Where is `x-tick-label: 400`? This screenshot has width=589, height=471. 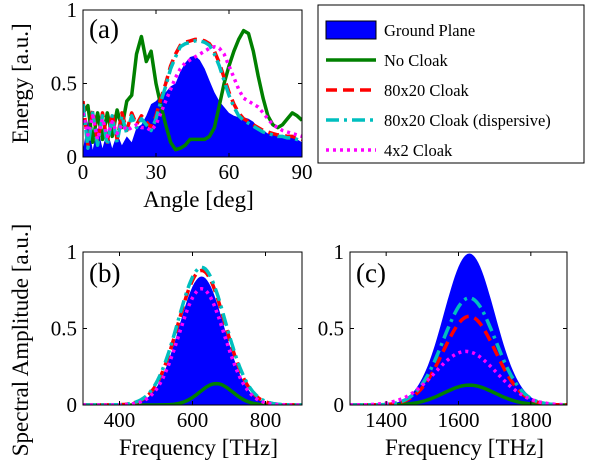 x-tick-label: 400 is located at coordinates (120, 420).